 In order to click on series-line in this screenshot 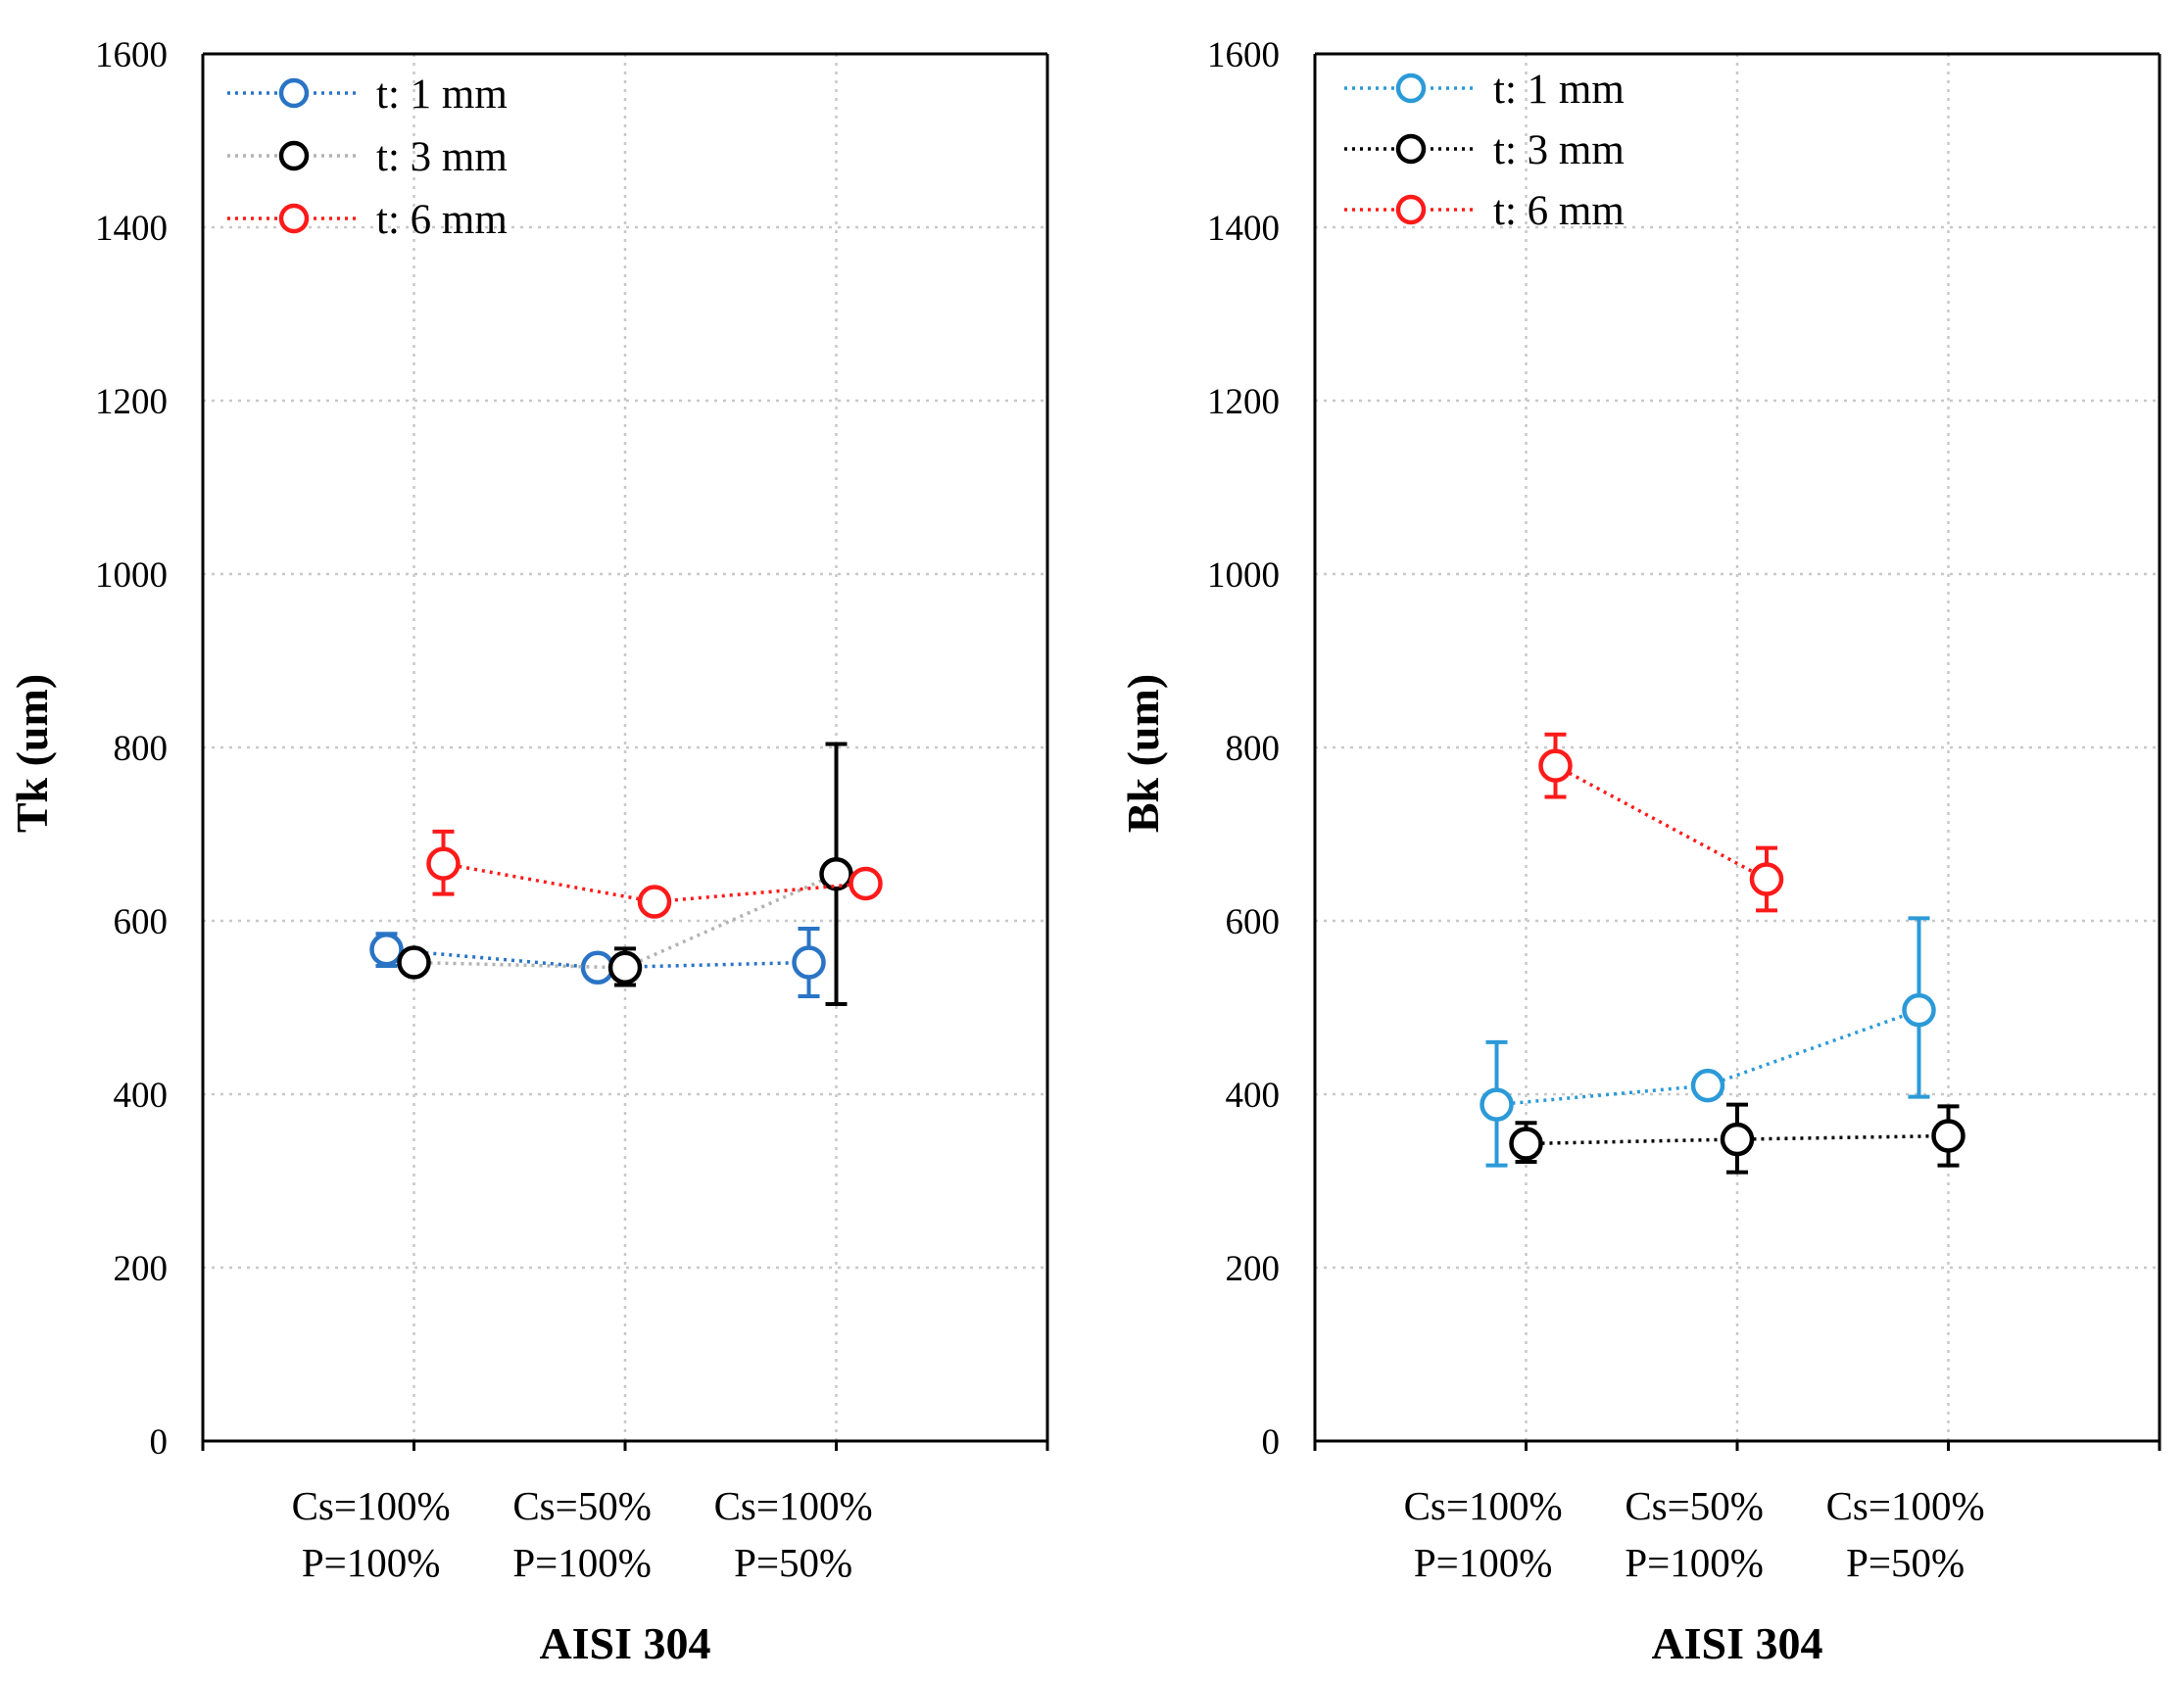, I will do `click(1661, 823)`.